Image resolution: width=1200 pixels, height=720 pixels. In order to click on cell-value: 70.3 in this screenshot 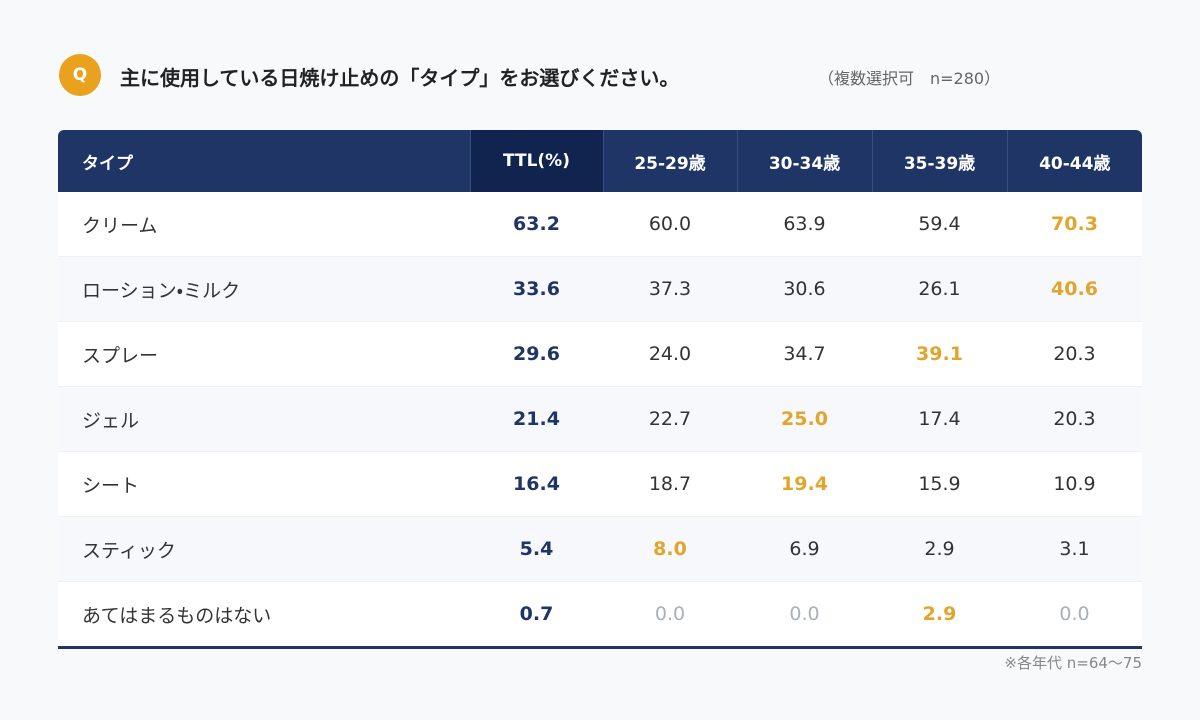, I will do `click(1074, 224)`.